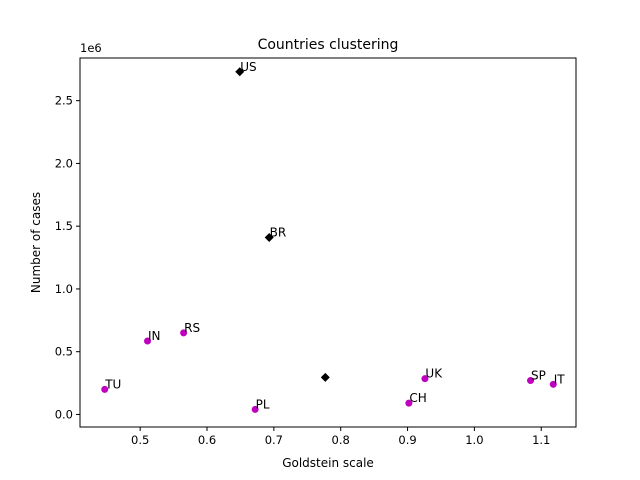  Describe the element at coordinates (140, 440) in the screenshot. I see `x-tick-label: 0.5` at that location.